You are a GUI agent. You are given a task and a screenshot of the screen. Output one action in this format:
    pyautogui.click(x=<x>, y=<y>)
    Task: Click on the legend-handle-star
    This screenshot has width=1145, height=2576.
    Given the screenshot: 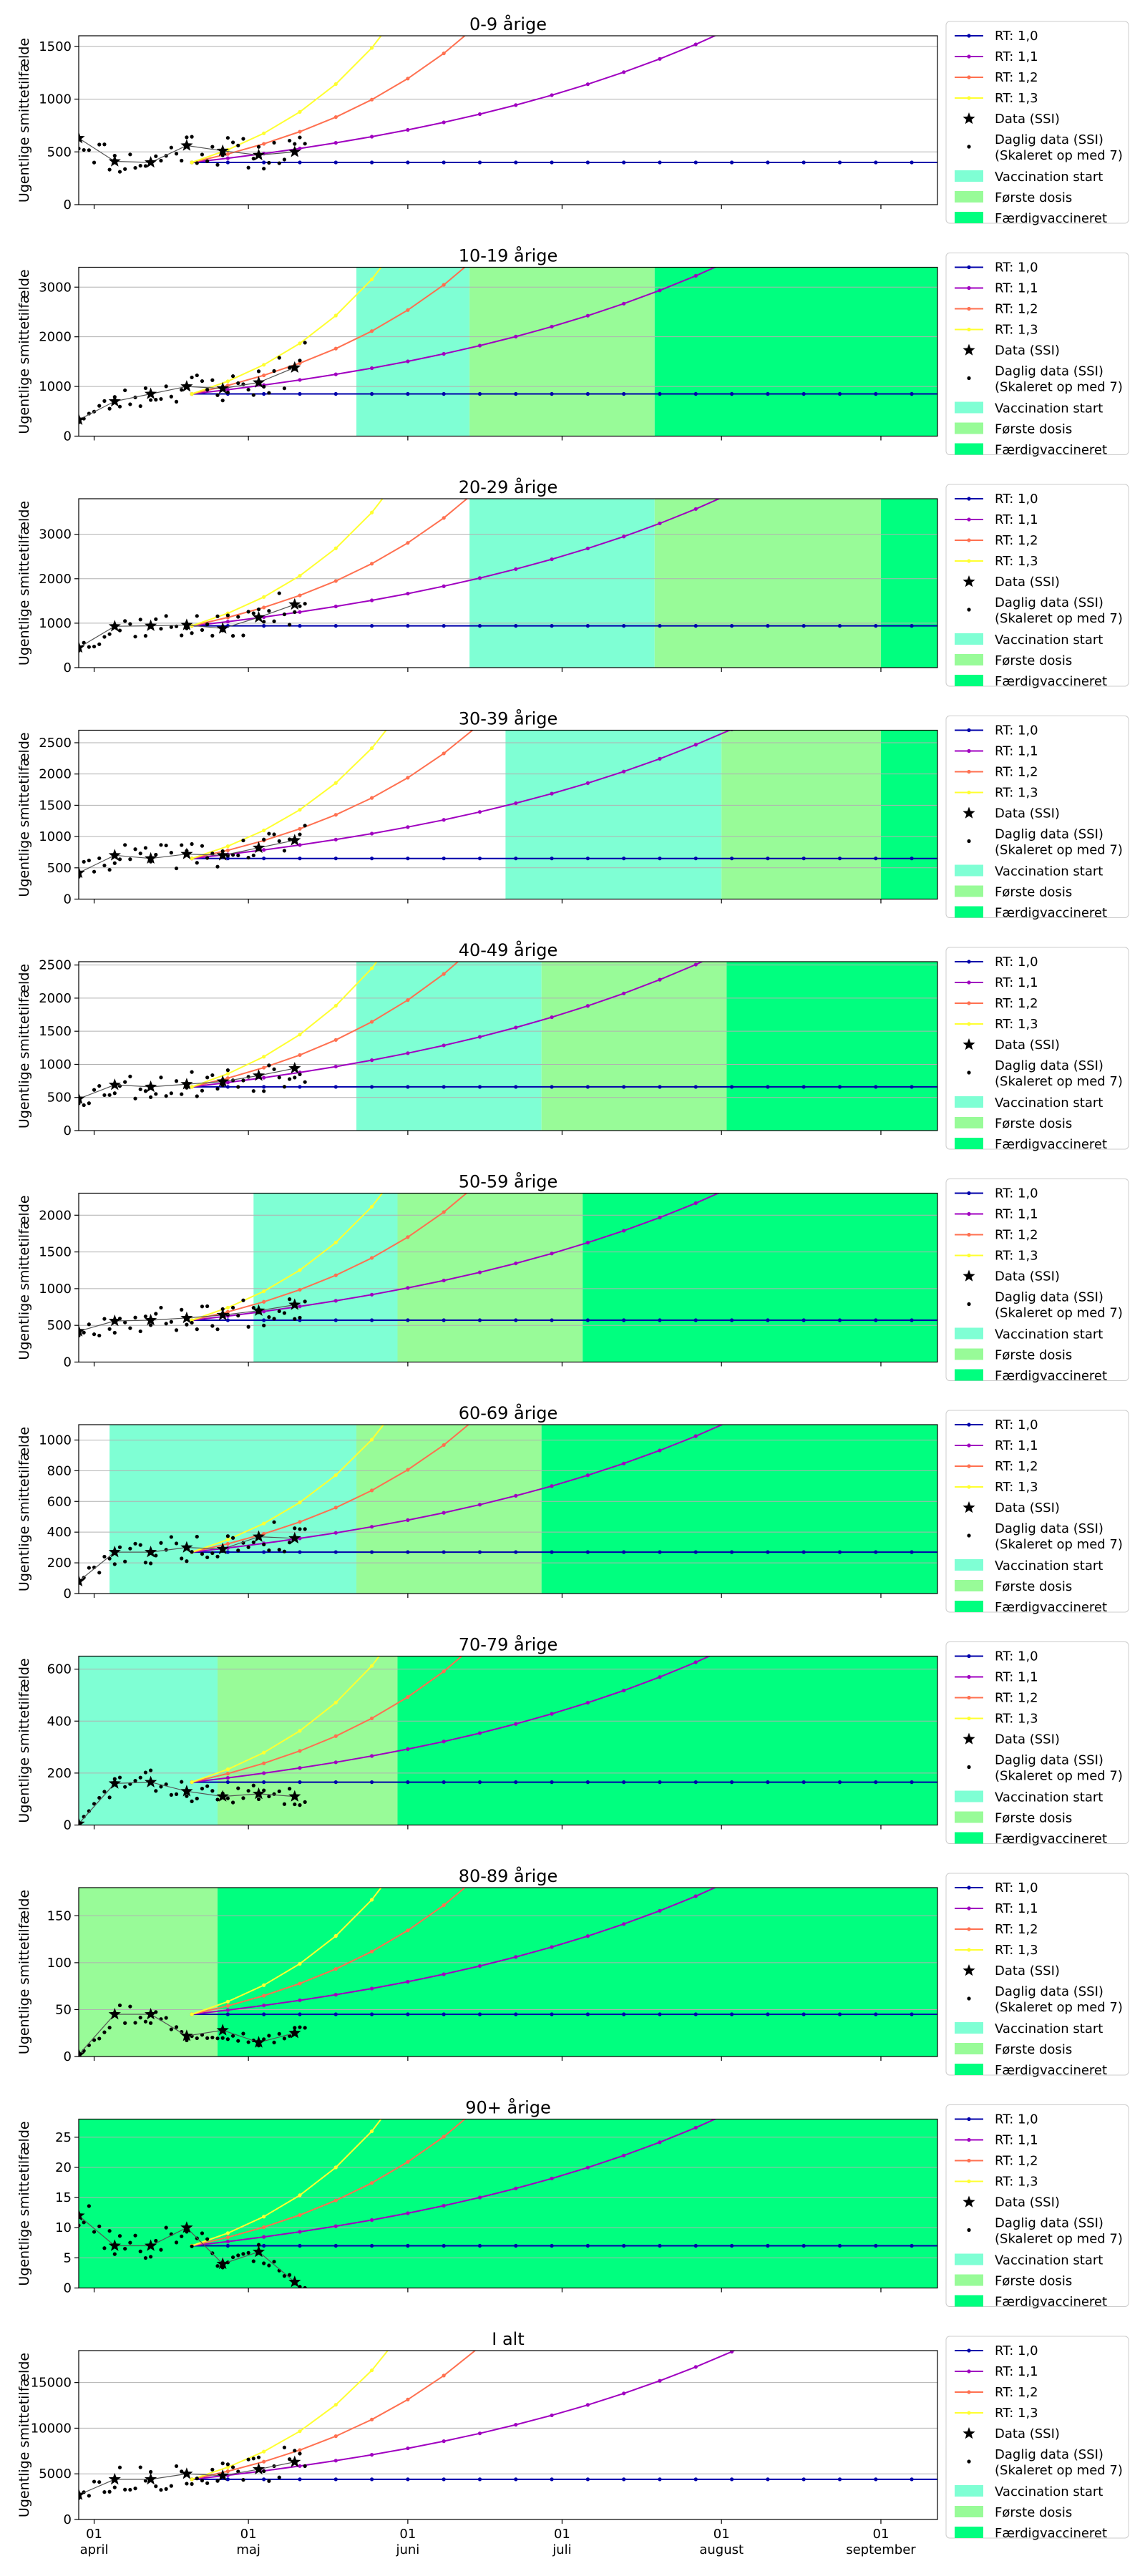 What is the action you would take?
    pyautogui.click(x=969, y=581)
    